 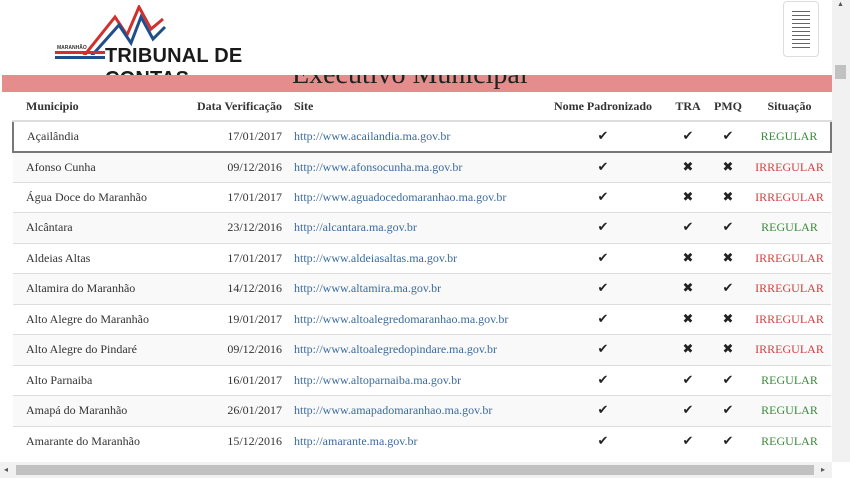 I want to click on site-link: http://www.aldeiasaltas.ma.gov.br, so click(x=376, y=257).